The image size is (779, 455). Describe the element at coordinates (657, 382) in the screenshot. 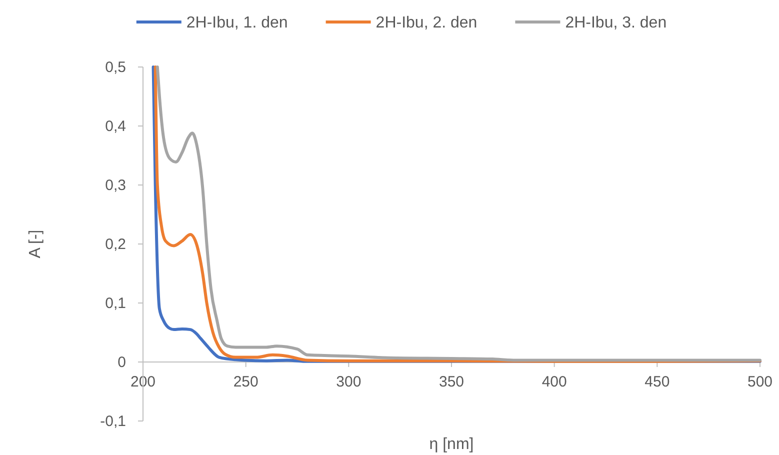

I see `x-tick-label: 450` at that location.